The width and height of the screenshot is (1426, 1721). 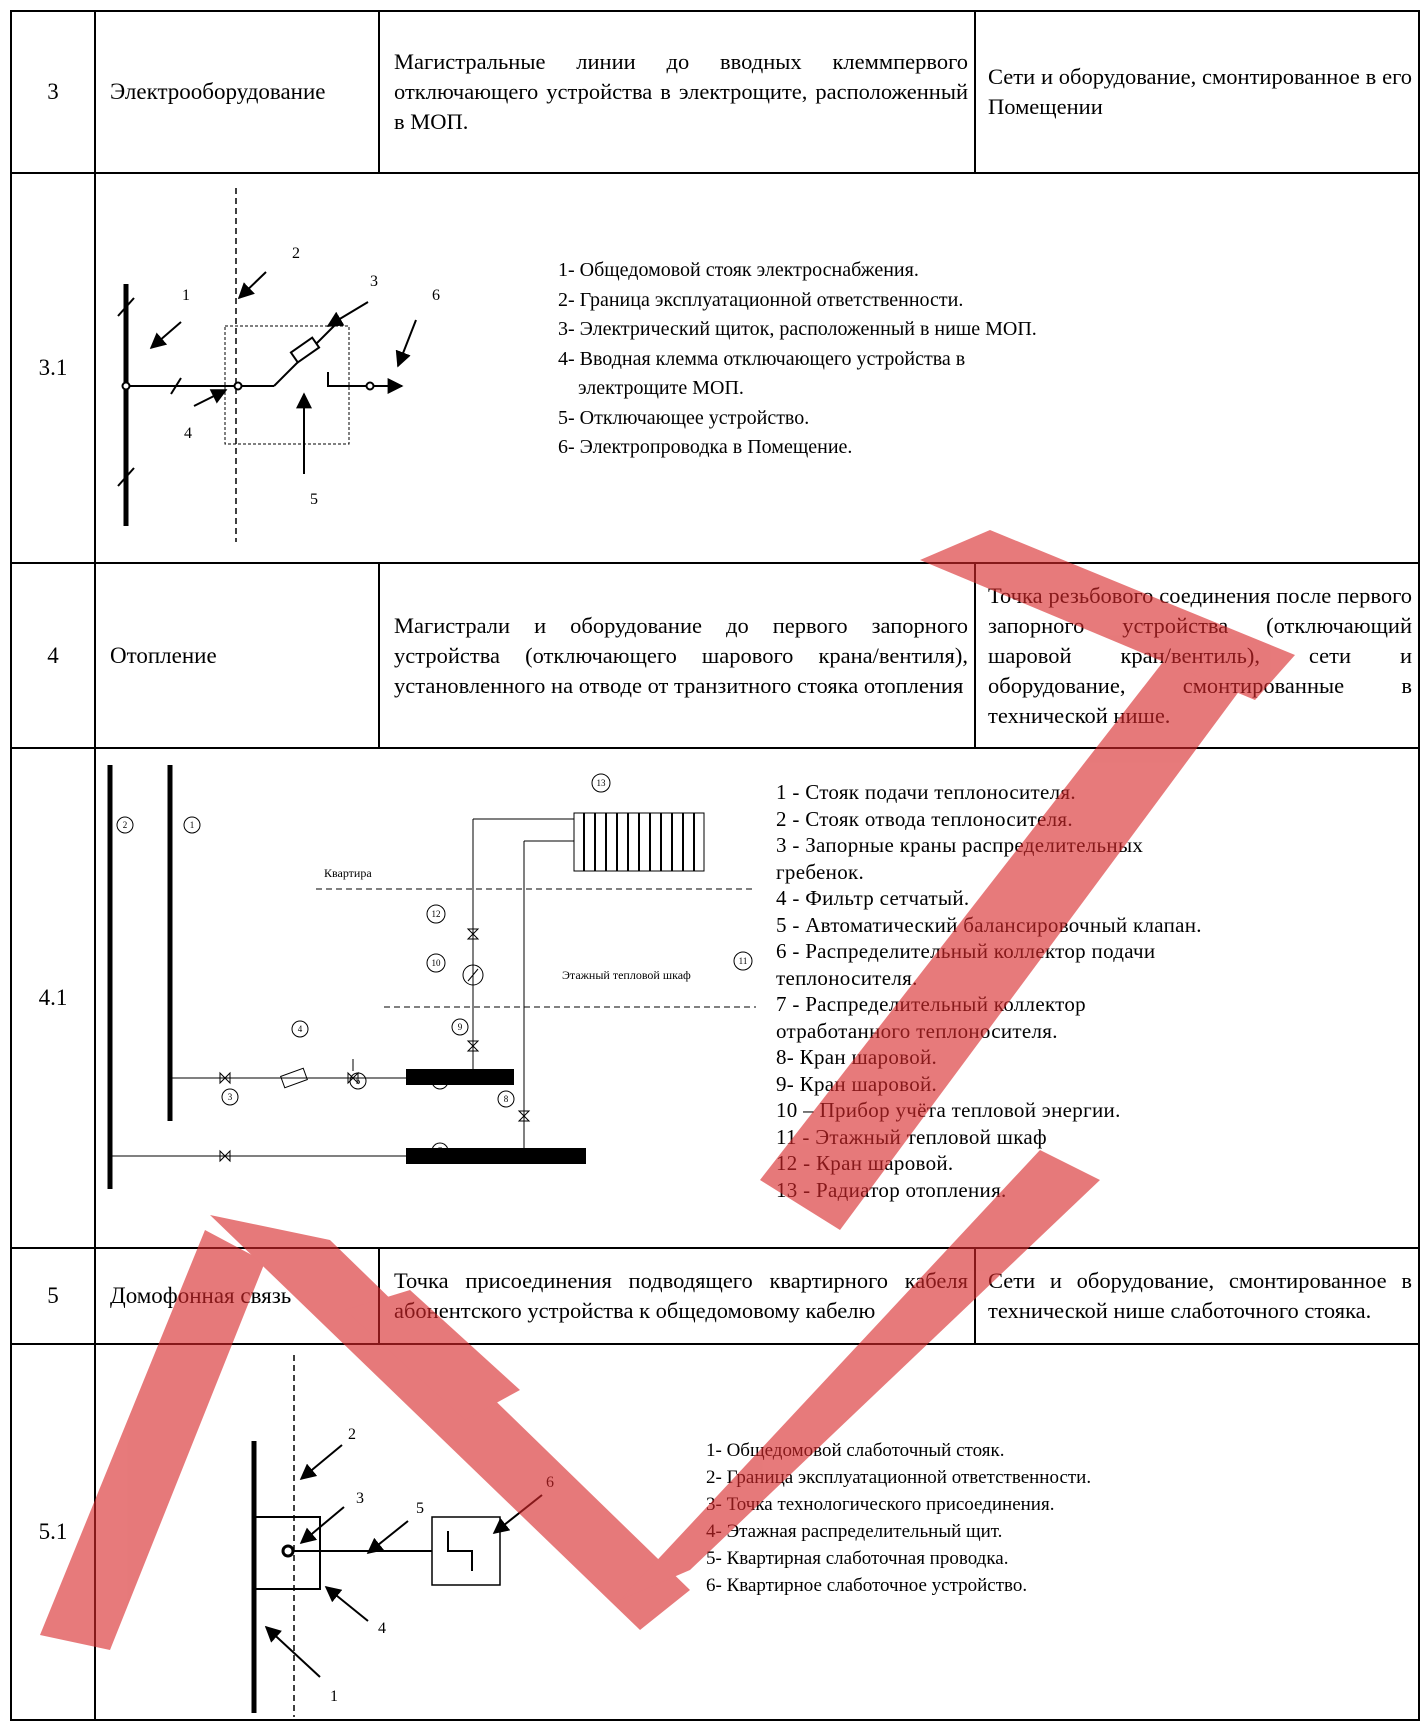 What do you see at coordinates (53, 998) in the screenshot?
I see `row-number: 4.1` at bounding box center [53, 998].